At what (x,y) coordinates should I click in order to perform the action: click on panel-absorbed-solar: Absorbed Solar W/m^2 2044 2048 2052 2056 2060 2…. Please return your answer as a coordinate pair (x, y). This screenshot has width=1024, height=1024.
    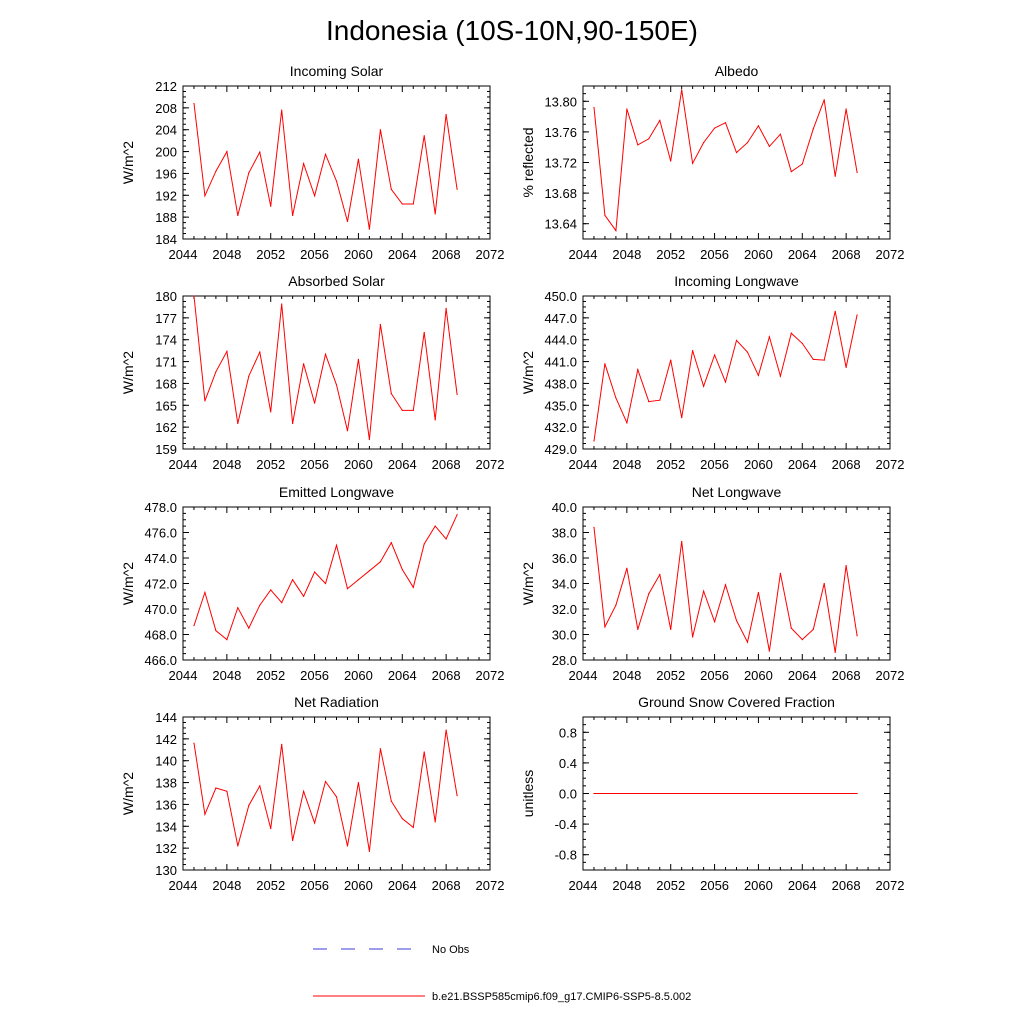
    Looking at the image, I should click on (312, 372).